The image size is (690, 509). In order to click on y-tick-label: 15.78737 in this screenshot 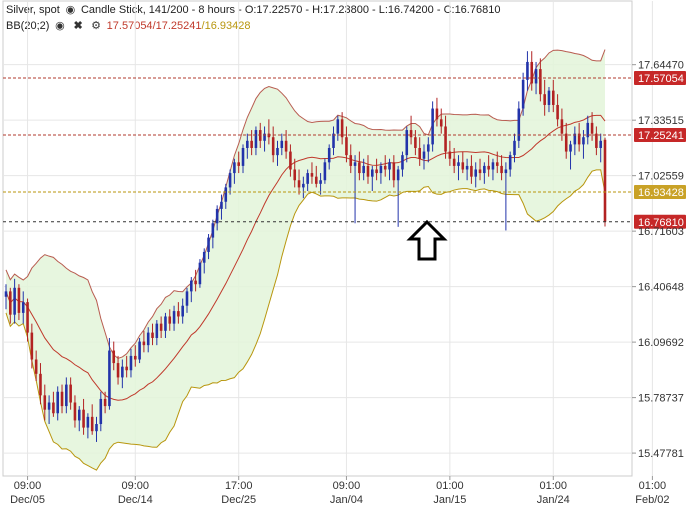, I will do `click(661, 399)`.